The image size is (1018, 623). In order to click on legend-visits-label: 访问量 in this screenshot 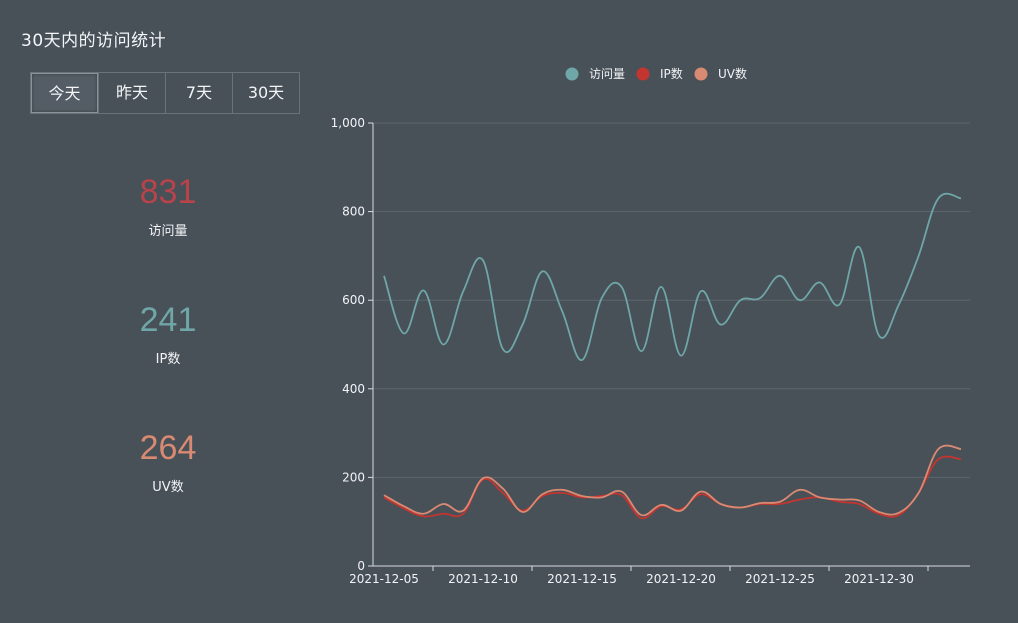, I will do `click(607, 74)`.